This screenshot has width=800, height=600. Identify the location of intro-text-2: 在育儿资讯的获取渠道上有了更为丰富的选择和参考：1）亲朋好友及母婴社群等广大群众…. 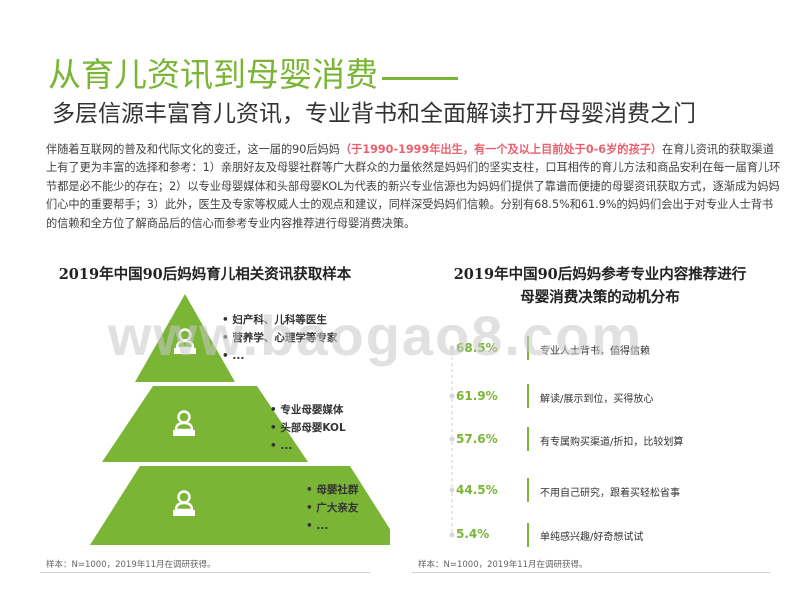
(413, 186).